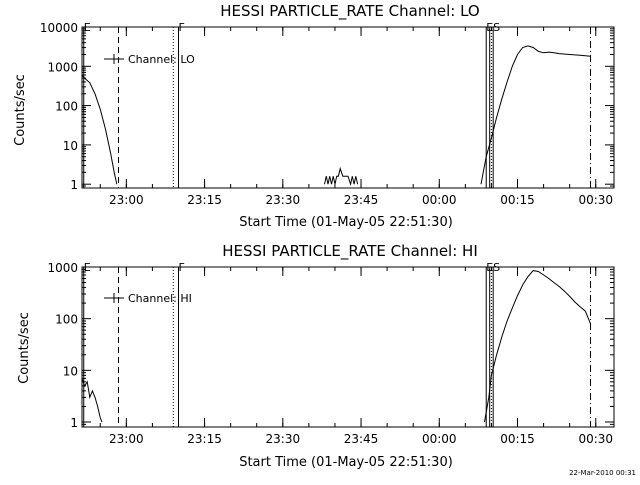 Image resolution: width=640 pixels, height=485 pixels. What do you see at coordinates (161, 59) in the screenshot?
I see `legend-label: Channel: LO` at bounding box center [161, 59].